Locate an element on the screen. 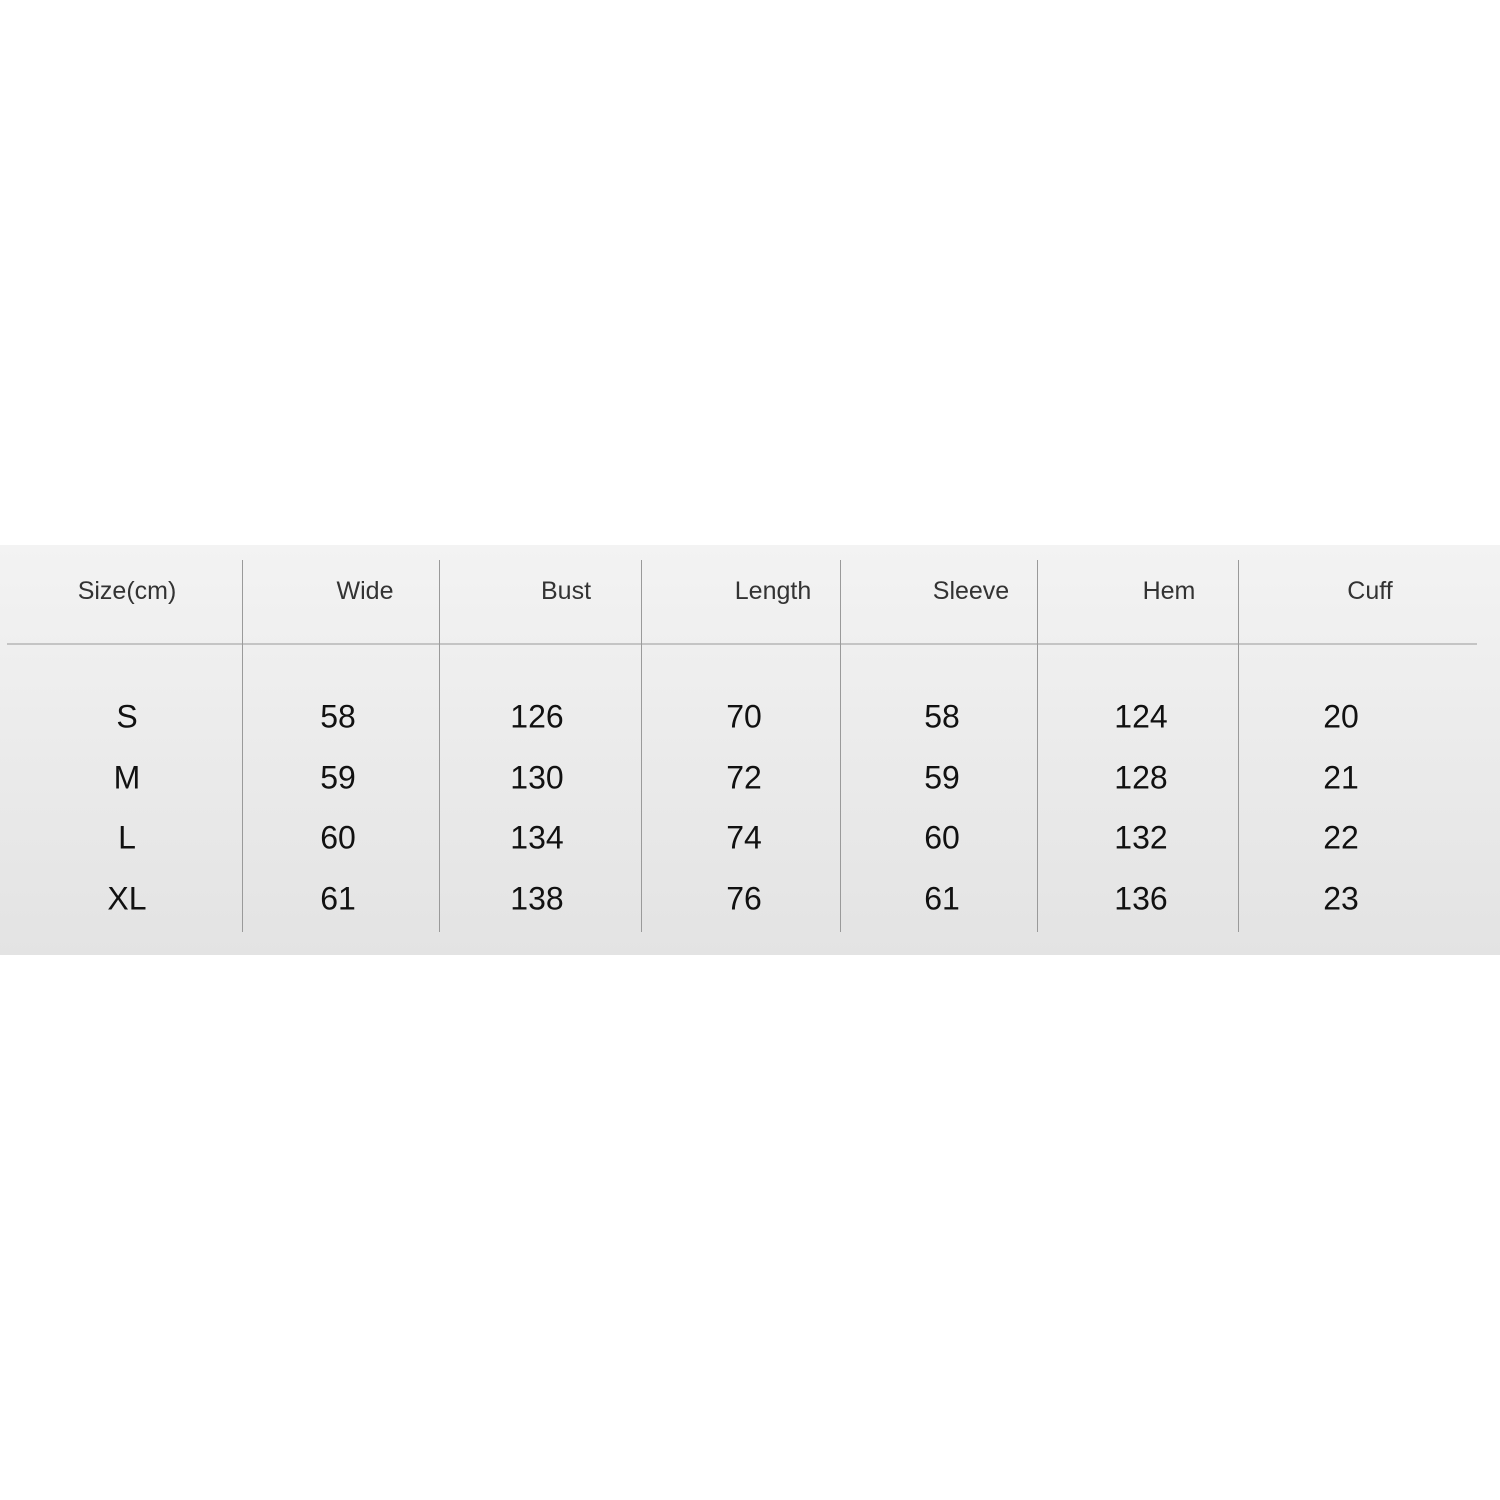  measurement-cell: 126 is located at coordinates (537, 716).